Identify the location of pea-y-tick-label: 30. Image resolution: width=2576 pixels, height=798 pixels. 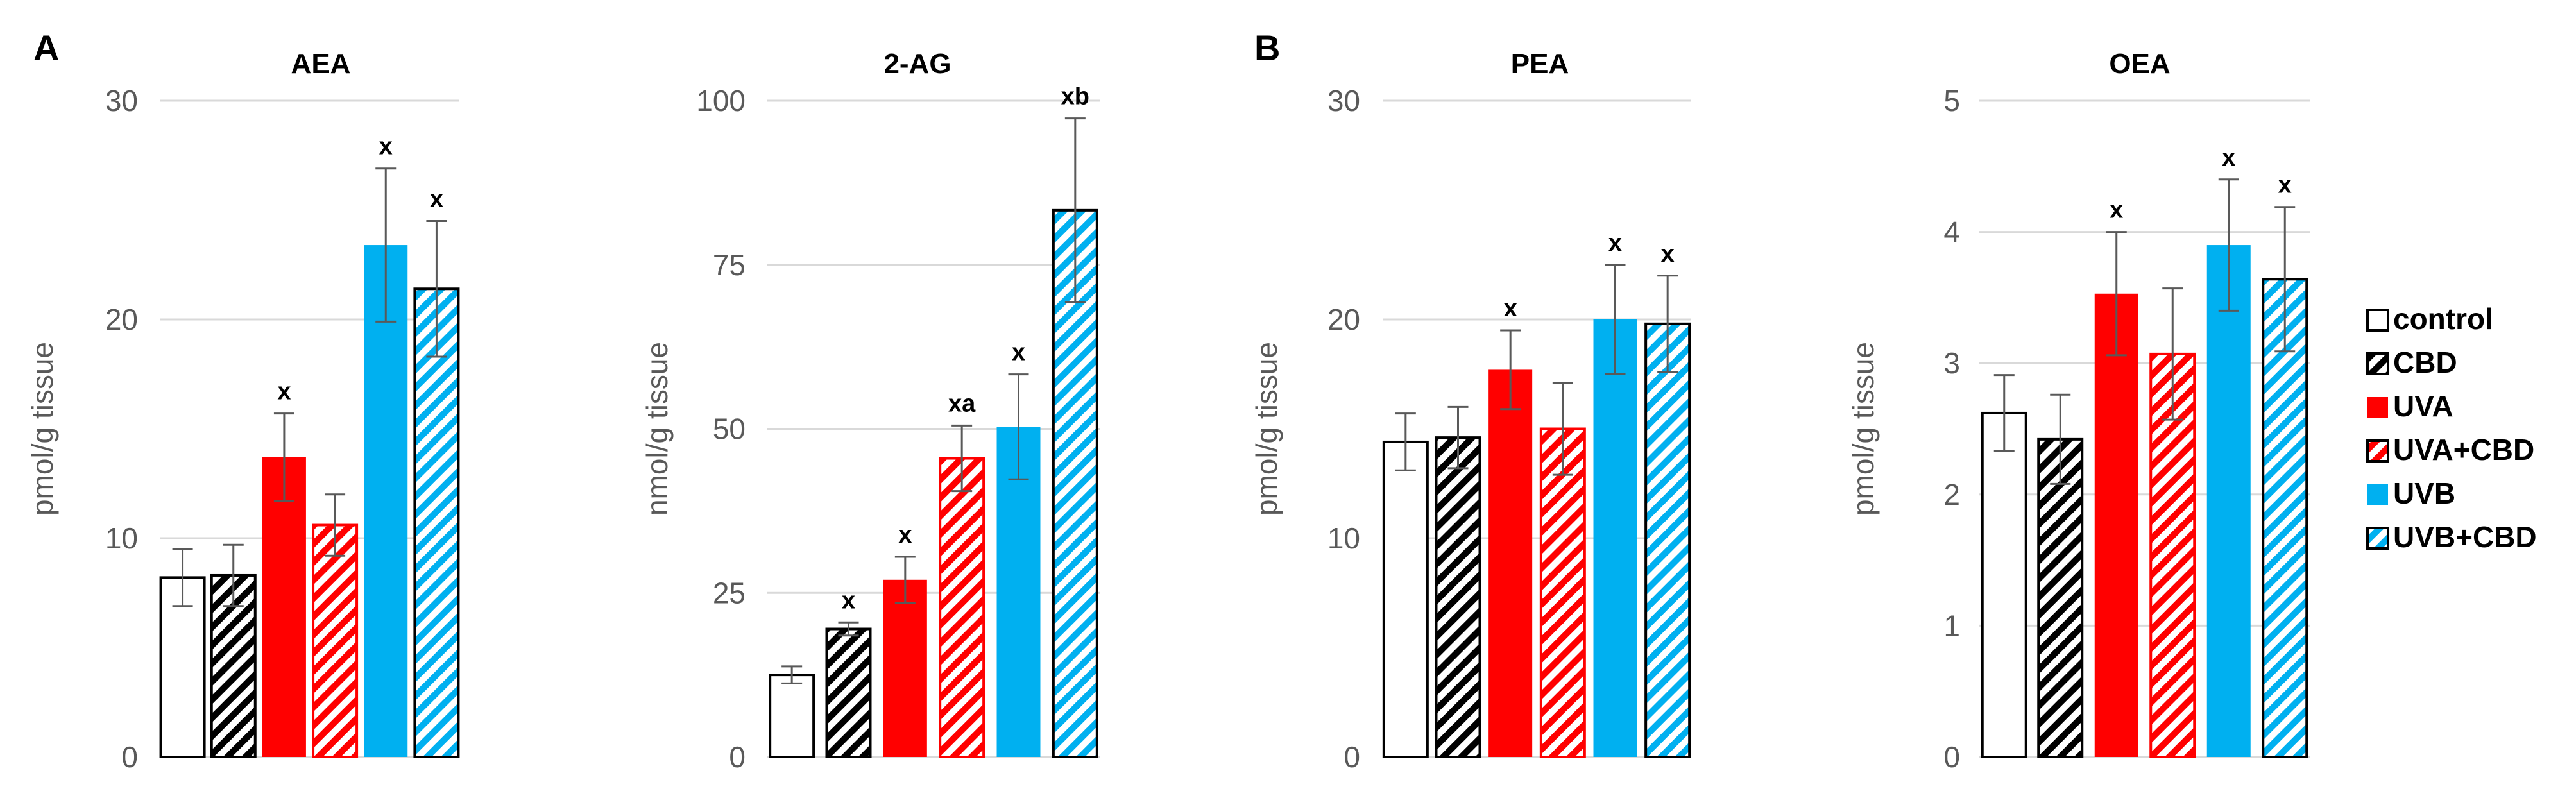
(1343, 101).